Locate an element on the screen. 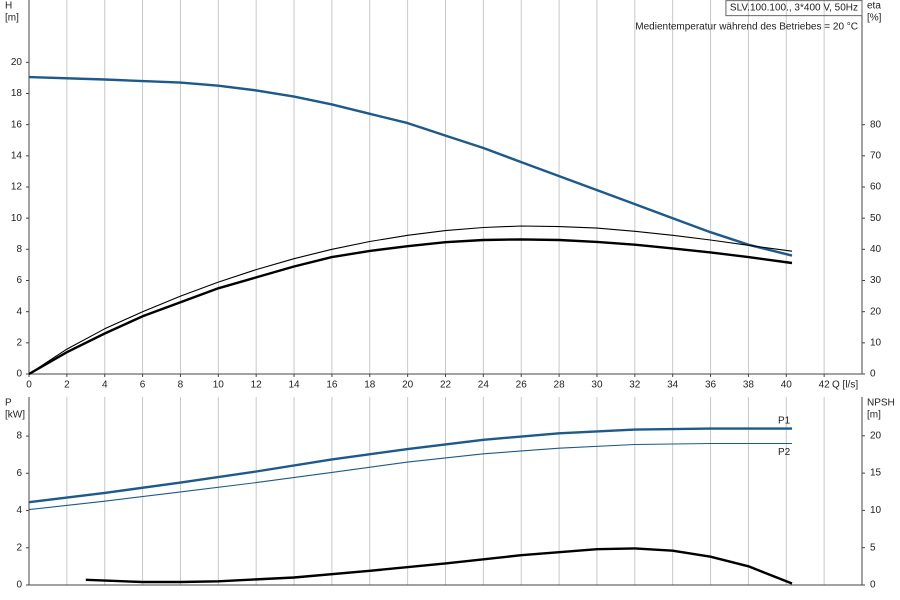 The image size is (900, 600). x-tick-label: 10 is located at coordinates (219, 385).